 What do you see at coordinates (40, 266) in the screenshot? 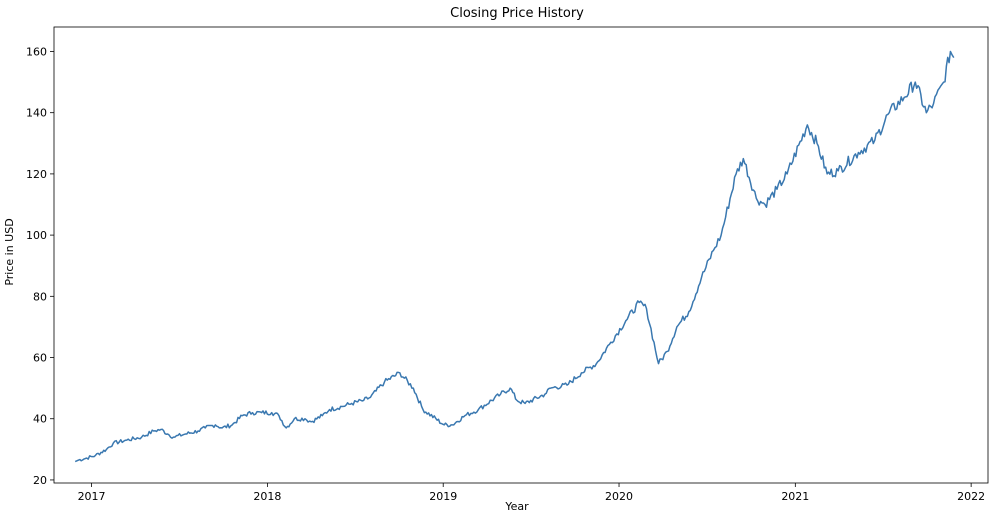
I see `y-axis-ticks: 20 40 60 80 100 120 140 160` at bounding box center [40, 266].